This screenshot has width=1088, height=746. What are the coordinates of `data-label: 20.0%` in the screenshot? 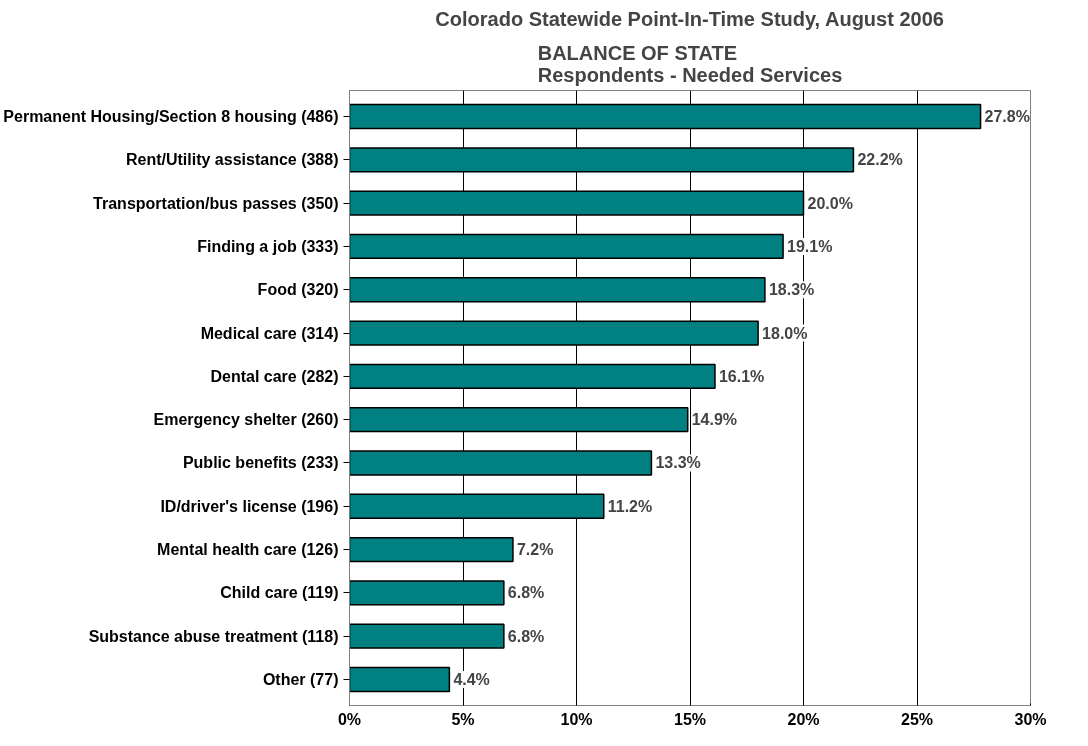 It's located at (830, 203).